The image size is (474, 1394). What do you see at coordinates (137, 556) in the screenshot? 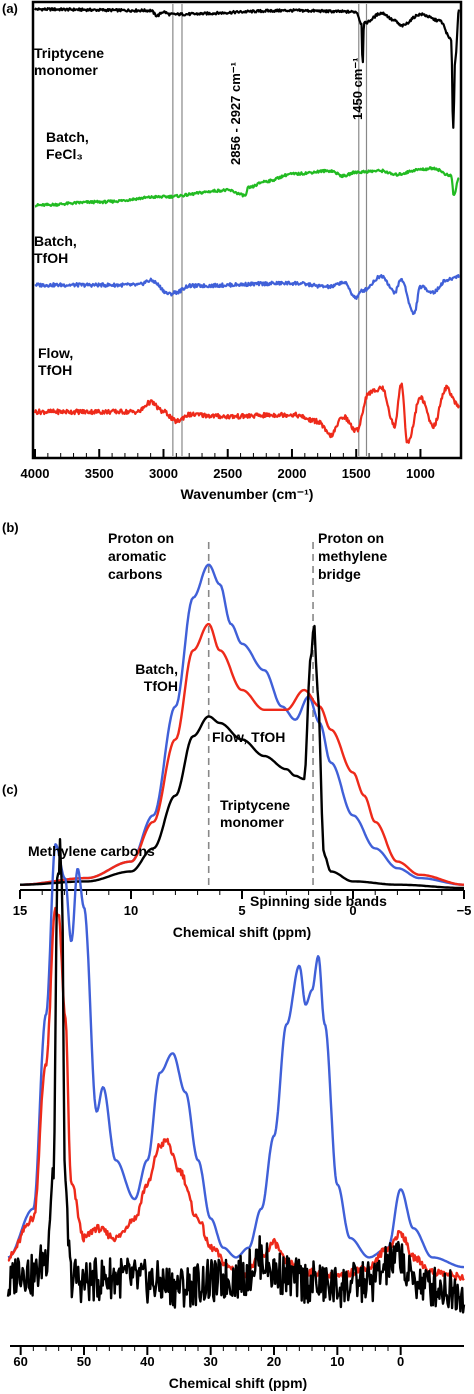
I see `annotation-line-0-1: aromatic` at bounding box center [137, 556].